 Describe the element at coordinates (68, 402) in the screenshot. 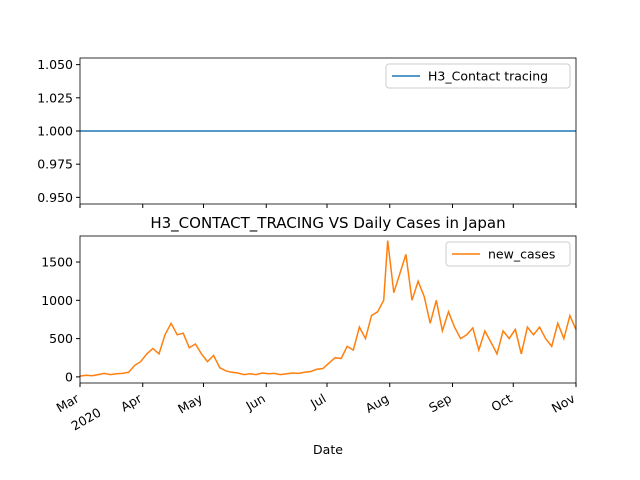

I see `x-tick-label: Mar` at that location.